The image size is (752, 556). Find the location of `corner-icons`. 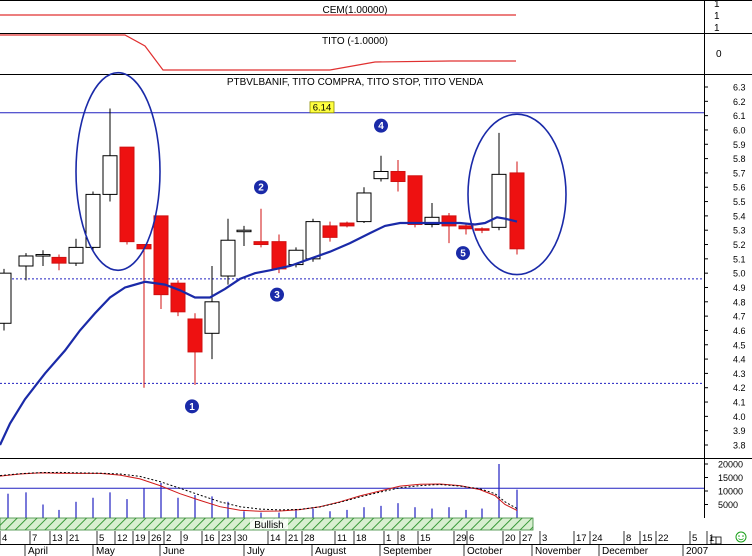

corner-icons is located at coordinates (728, 538).